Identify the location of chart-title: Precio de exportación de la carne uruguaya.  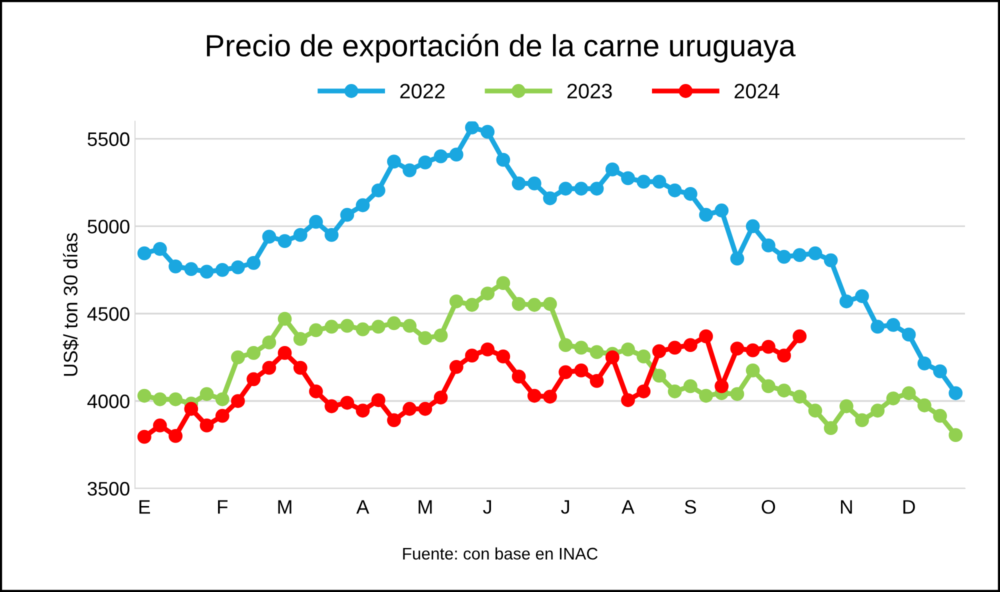
(501, 48).